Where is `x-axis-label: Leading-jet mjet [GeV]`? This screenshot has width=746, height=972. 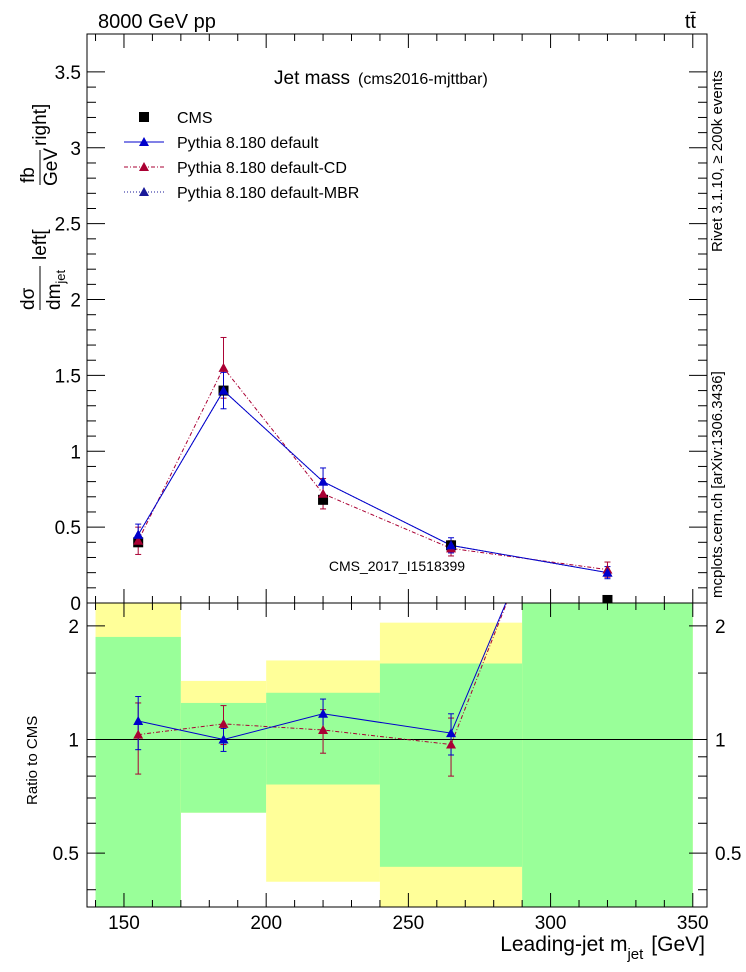
x-axis-label: Leading-jet mjet [GeV] is located at coordinates (602, 948).